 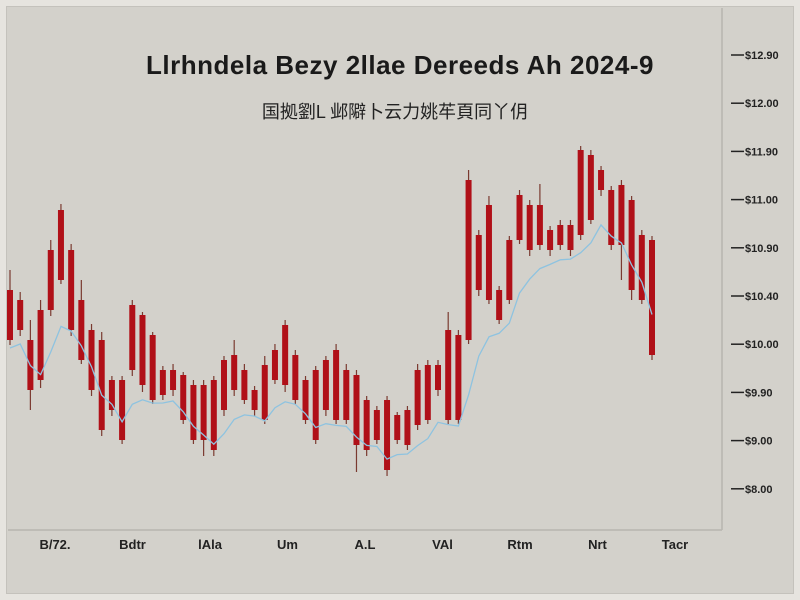 I want to click on x-tick-label: Bdtr, so click(x=132, y=544).